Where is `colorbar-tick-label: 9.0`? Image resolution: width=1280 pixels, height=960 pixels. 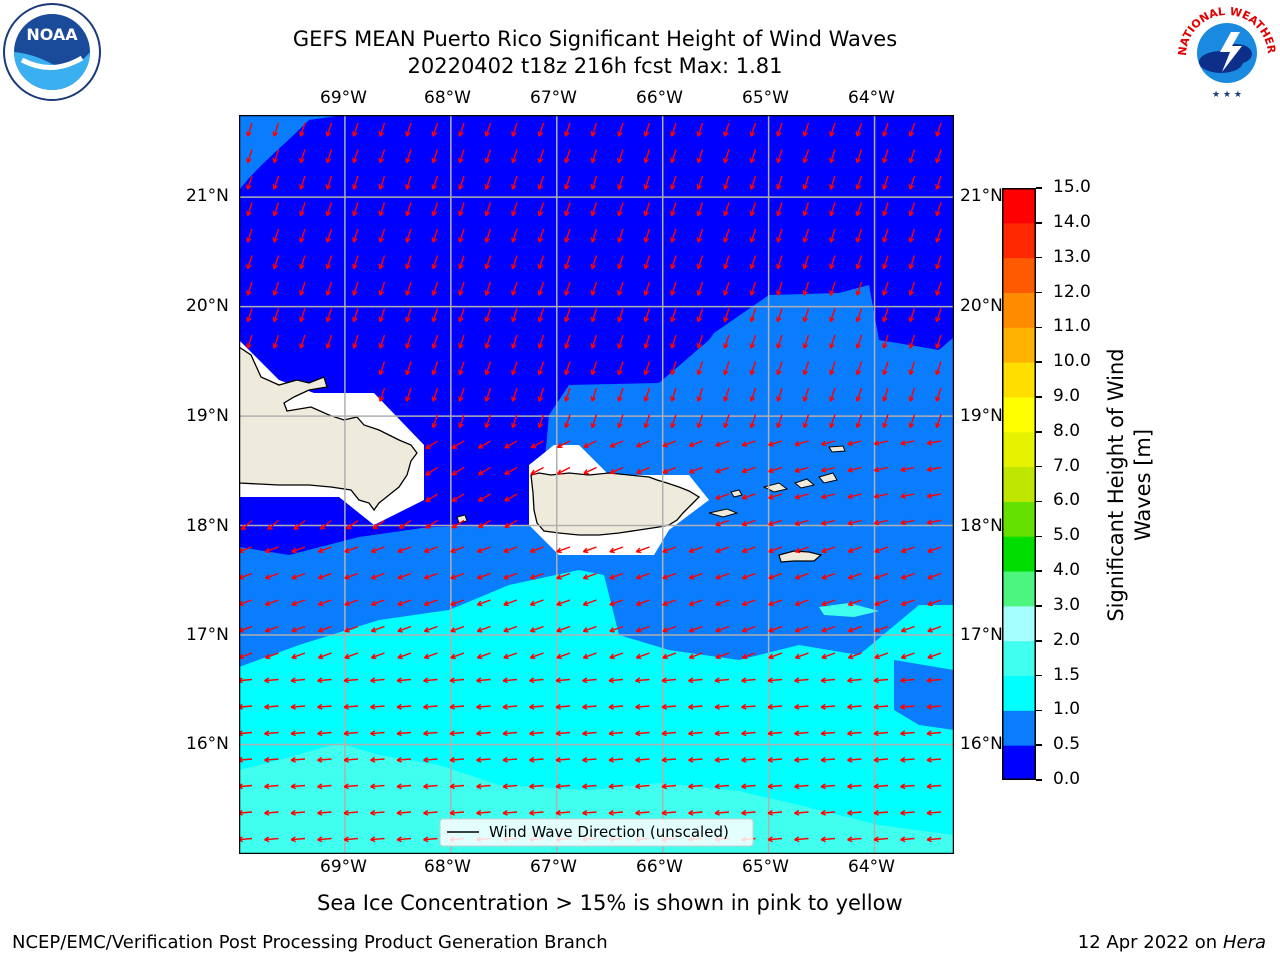 colorbar-tick-label: 9.0 is located at coordinates (1067, 395).